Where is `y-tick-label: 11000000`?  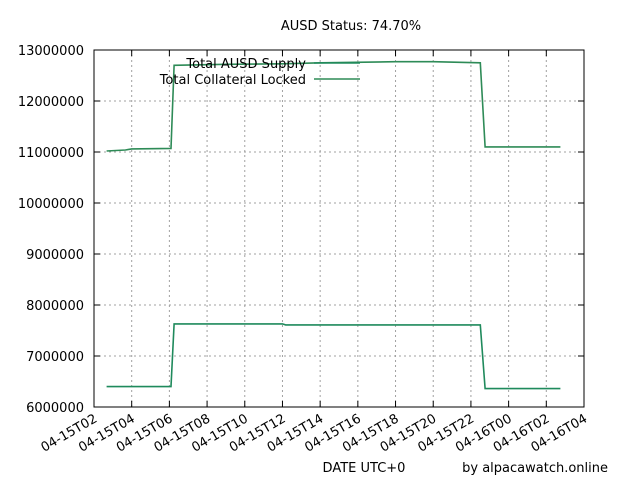 y-tick-label: 11000000 is located at coordinates (51, 153).